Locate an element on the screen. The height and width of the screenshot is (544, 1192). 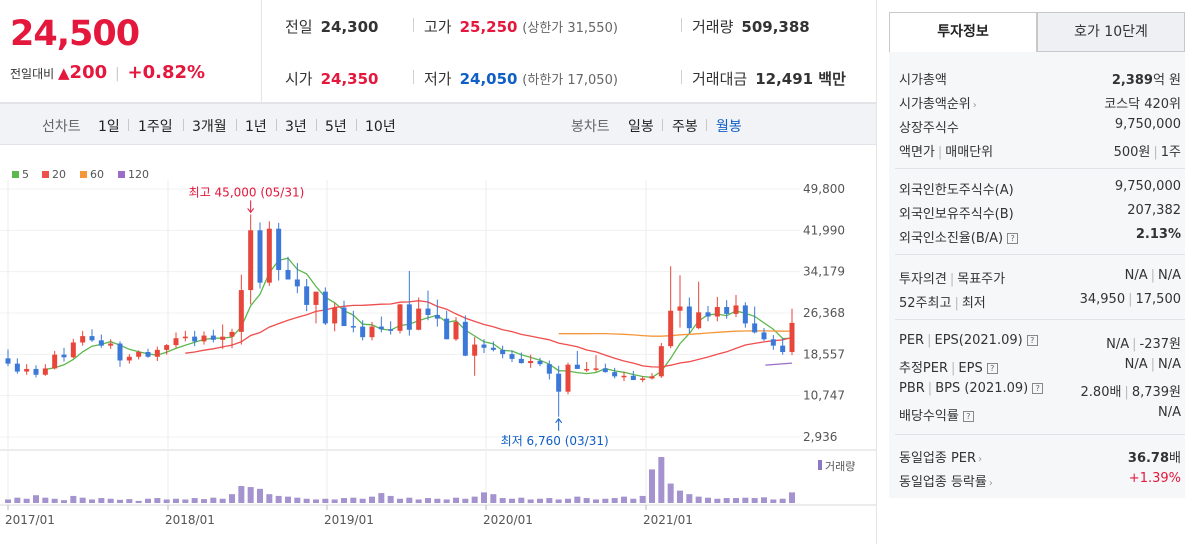
pbr-bps-row: PBR | BPS (2021.09)? 2.80배 | 8,739원 is located at coordinates (1040, 389).